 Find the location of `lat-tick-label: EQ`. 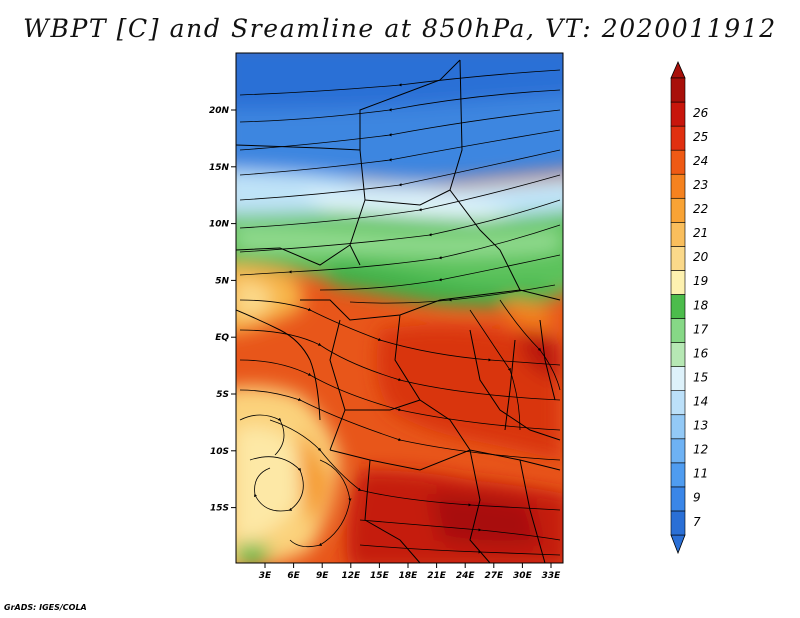

lat-tick-label: EQ is located at coordinates (222, 338).